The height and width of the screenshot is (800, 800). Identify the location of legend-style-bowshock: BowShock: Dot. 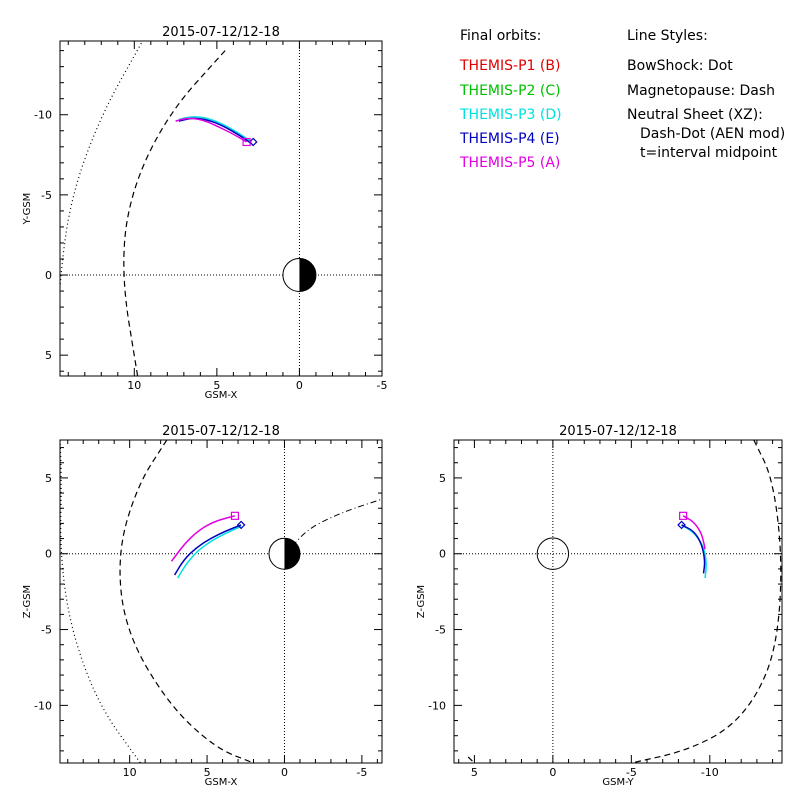
(680, 66).